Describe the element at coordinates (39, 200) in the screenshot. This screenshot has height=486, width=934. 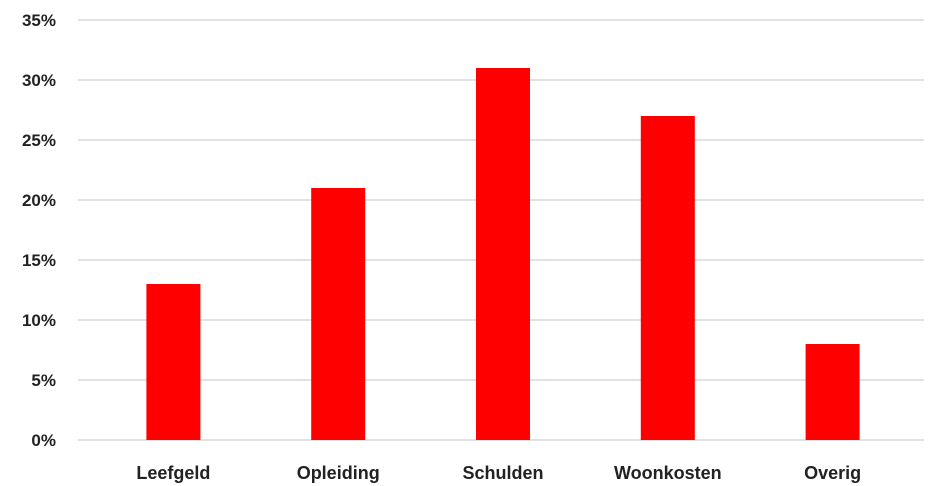
I see `y-tick-label: 20%` at that location.